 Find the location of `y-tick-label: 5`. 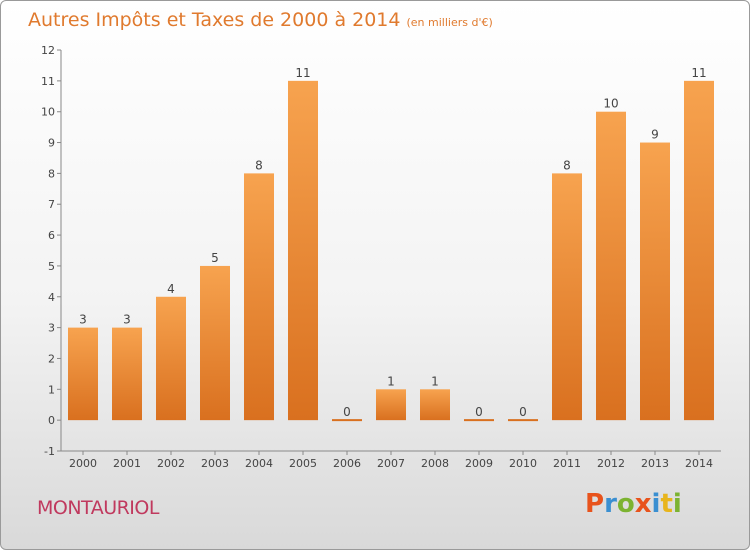

y-tick-label: 5 is located at coordinates (51, 266).